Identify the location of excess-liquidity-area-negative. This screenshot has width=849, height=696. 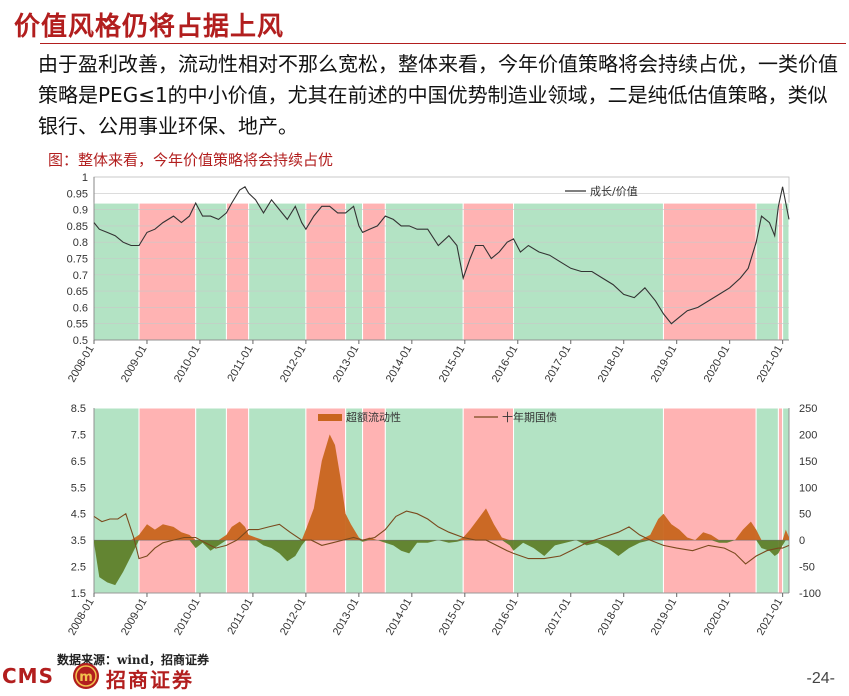
(441, 563).